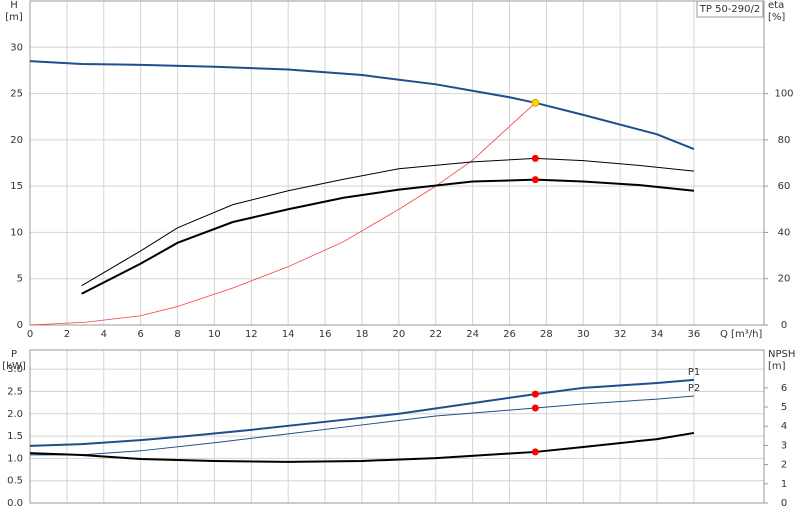 The height and width of the screenshot is (520, 800). Describe the element at coordinates (14, 354) in the screenshot. I see `y-axis-label: P` at that location.